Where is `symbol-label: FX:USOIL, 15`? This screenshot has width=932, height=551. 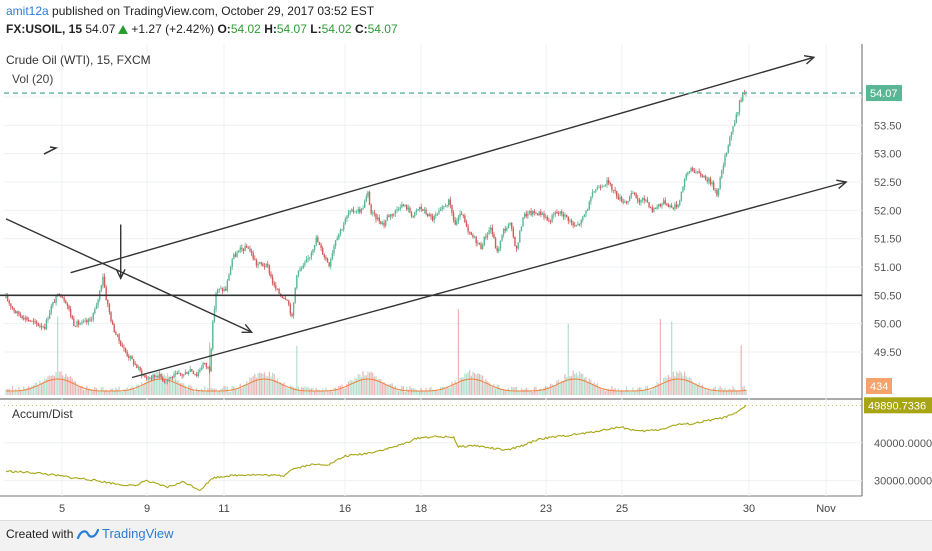
symbol-label: FX:USOIL, 15 is located at coordinates (44, 29).